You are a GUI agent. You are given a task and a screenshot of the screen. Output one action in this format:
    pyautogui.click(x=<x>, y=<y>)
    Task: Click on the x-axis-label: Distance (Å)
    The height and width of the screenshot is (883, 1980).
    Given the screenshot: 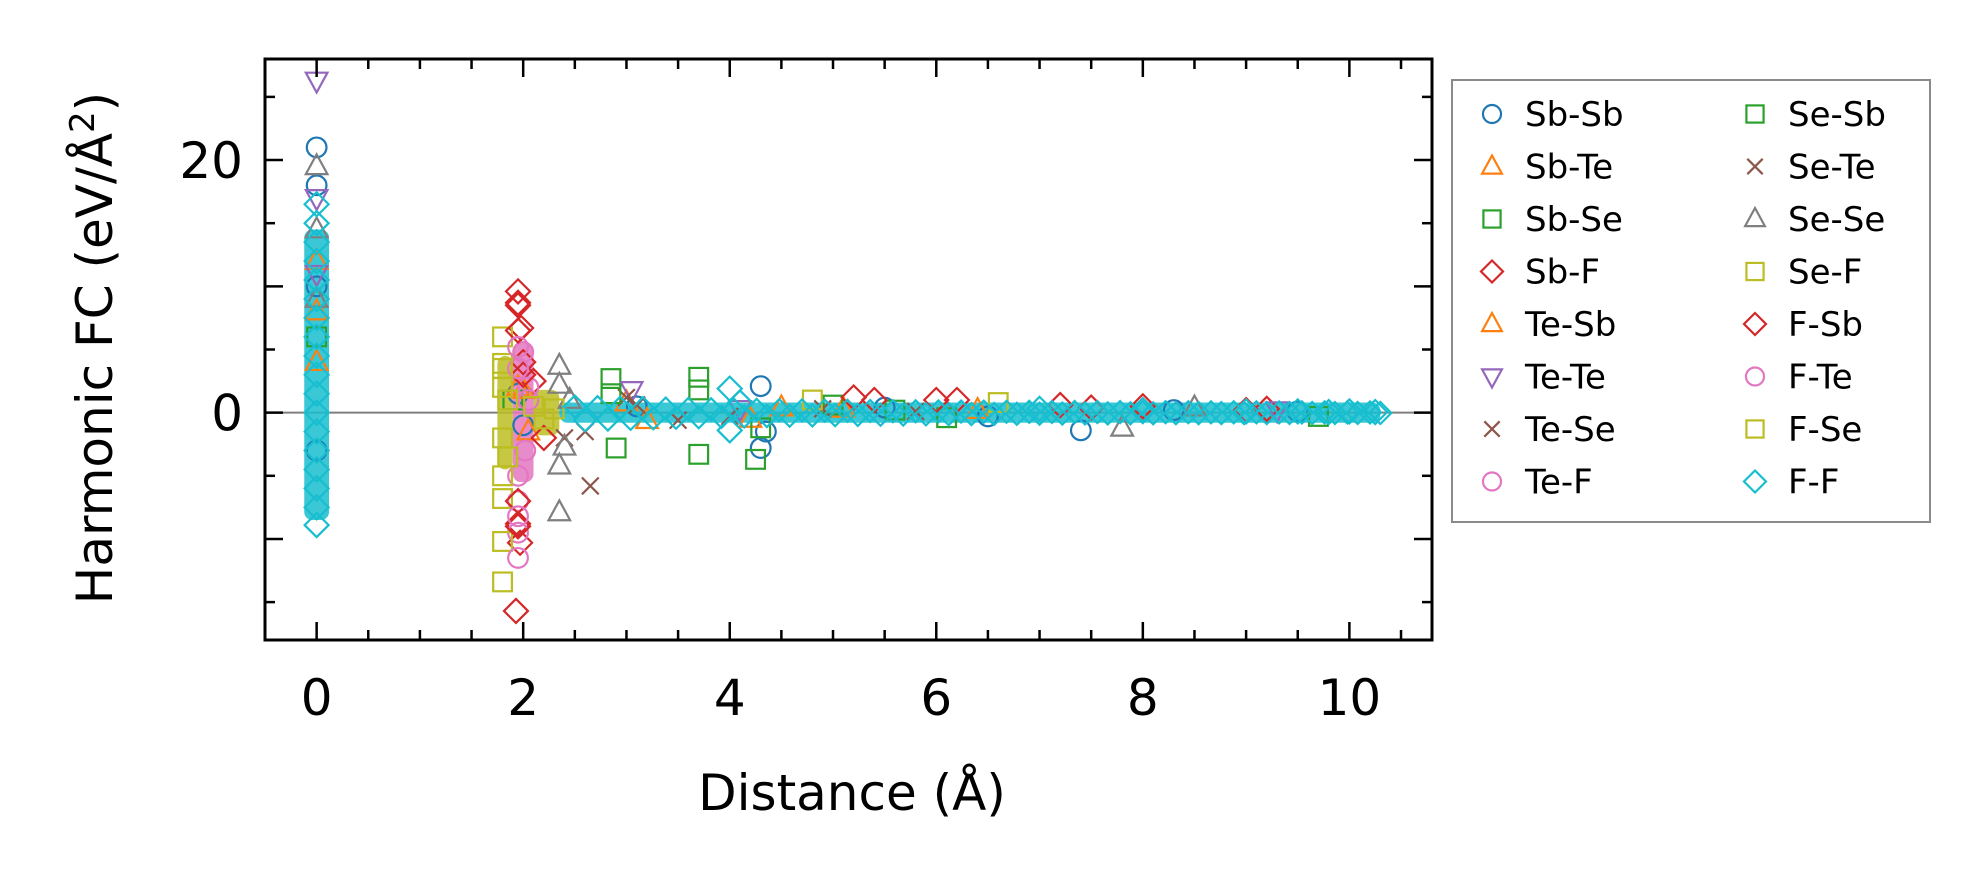 What is the action you would take?
    pyautogui.click(x=852, y=793)
    